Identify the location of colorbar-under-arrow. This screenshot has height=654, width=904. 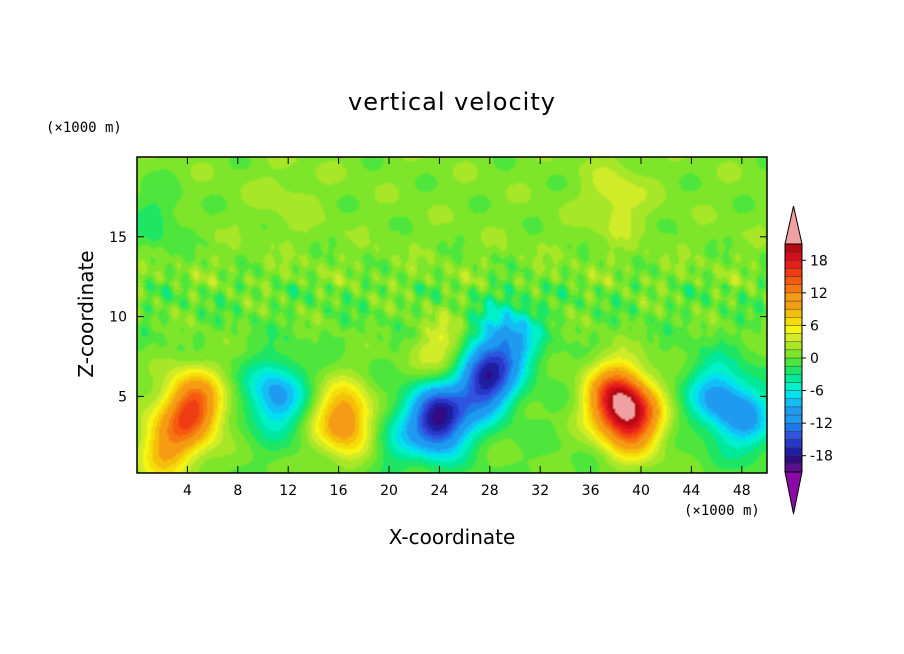
(793, 493).